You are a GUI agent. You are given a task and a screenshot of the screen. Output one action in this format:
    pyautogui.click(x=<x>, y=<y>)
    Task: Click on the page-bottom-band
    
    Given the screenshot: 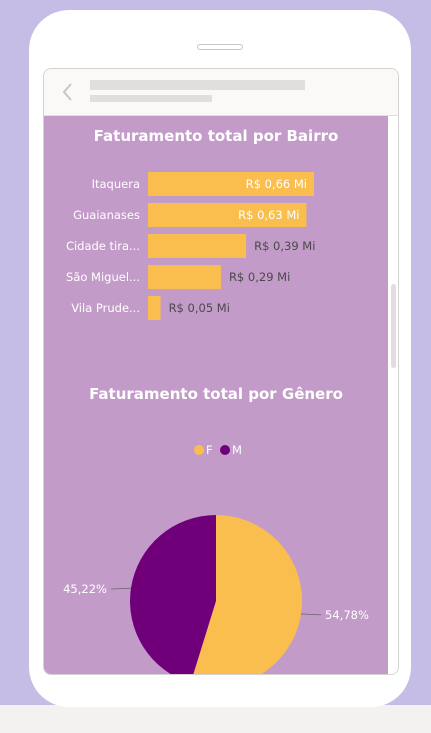 What is the action you would take?
    pyautogui.click(x=215, y=719)
    